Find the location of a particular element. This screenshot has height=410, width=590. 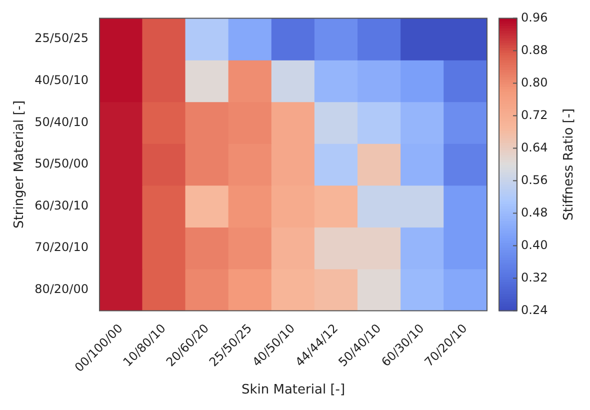

color-bar-title: Stiffness Ratio [-] is located at coordinates (568, 164).